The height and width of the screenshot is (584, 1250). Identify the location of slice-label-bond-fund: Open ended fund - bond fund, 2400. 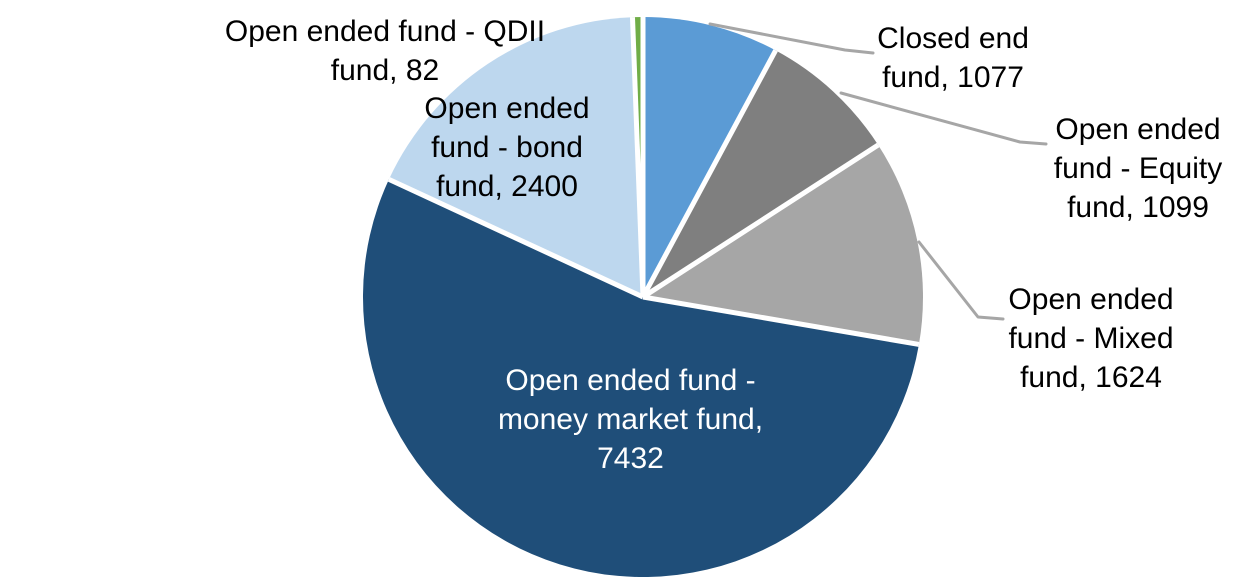
(507, 147).